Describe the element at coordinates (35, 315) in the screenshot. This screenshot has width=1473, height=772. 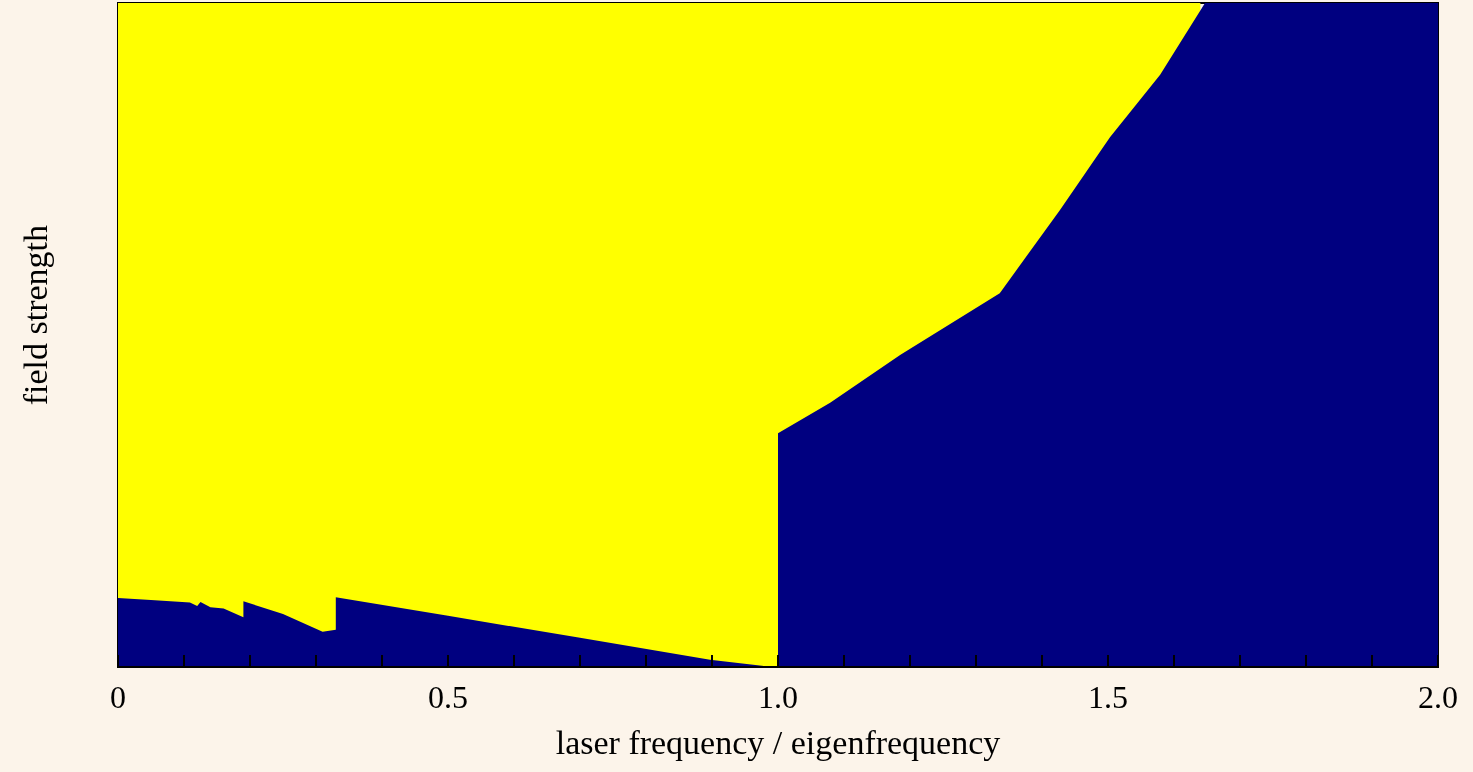
I see `y-axis-title: field strength` at that location.